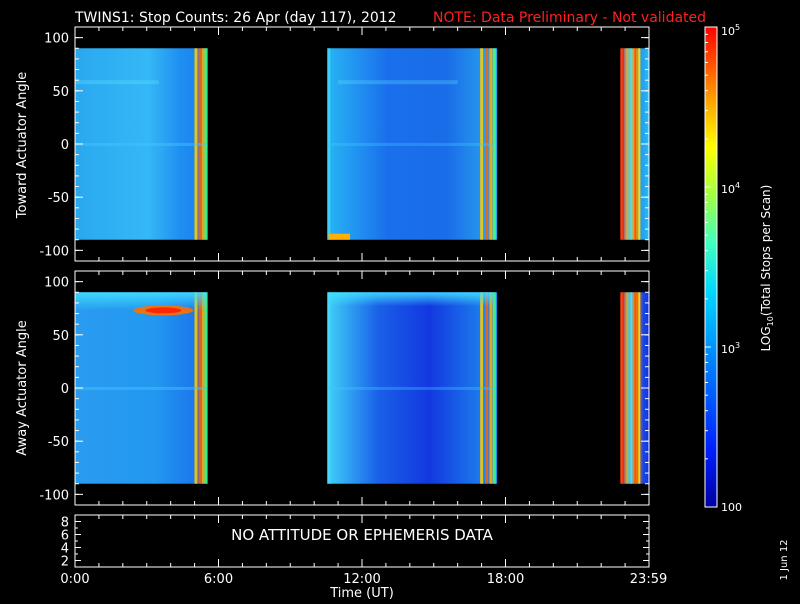  I want to click on colorbar: 100 10³ 10⁴ 10⁵, so click(723, 268).